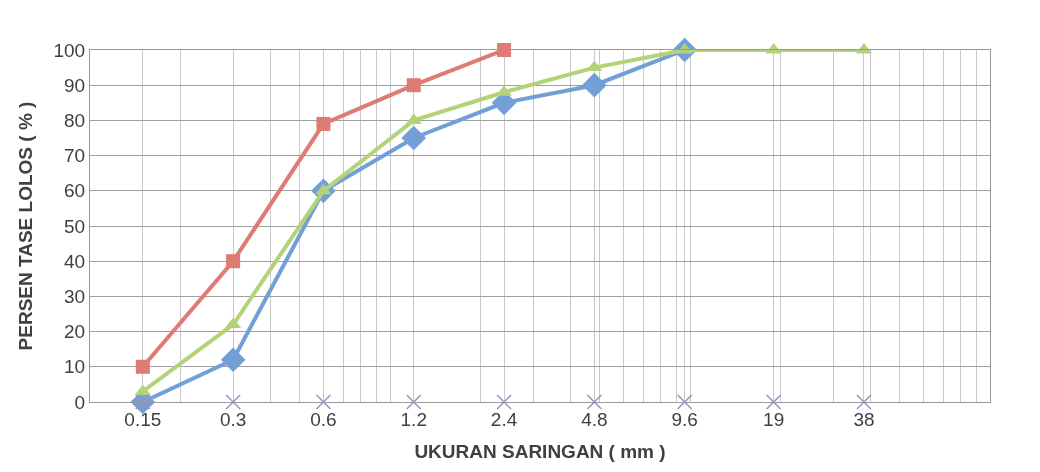 The height and width of the screenshot is (472, 1040). Describe the element at coordinates (774, 419) in the screenshot. I see `x-tick-label: 19` at that location.